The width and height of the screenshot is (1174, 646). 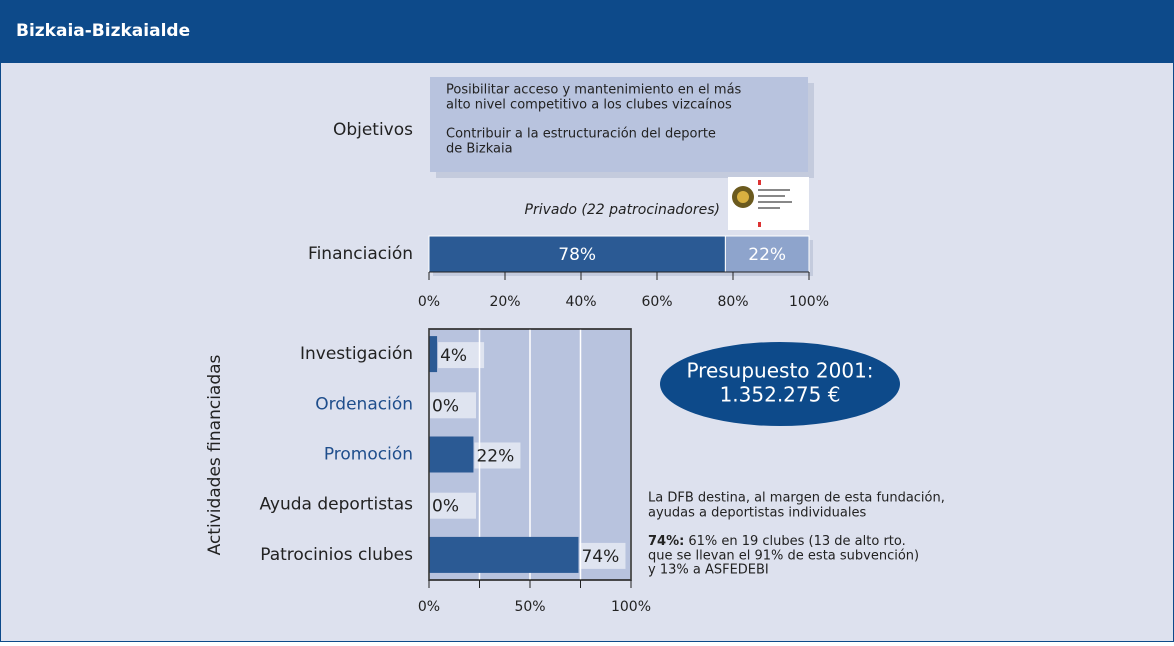 I want to click on annotation: Privado (22 patrocinadores), so click(x=622, y=210).